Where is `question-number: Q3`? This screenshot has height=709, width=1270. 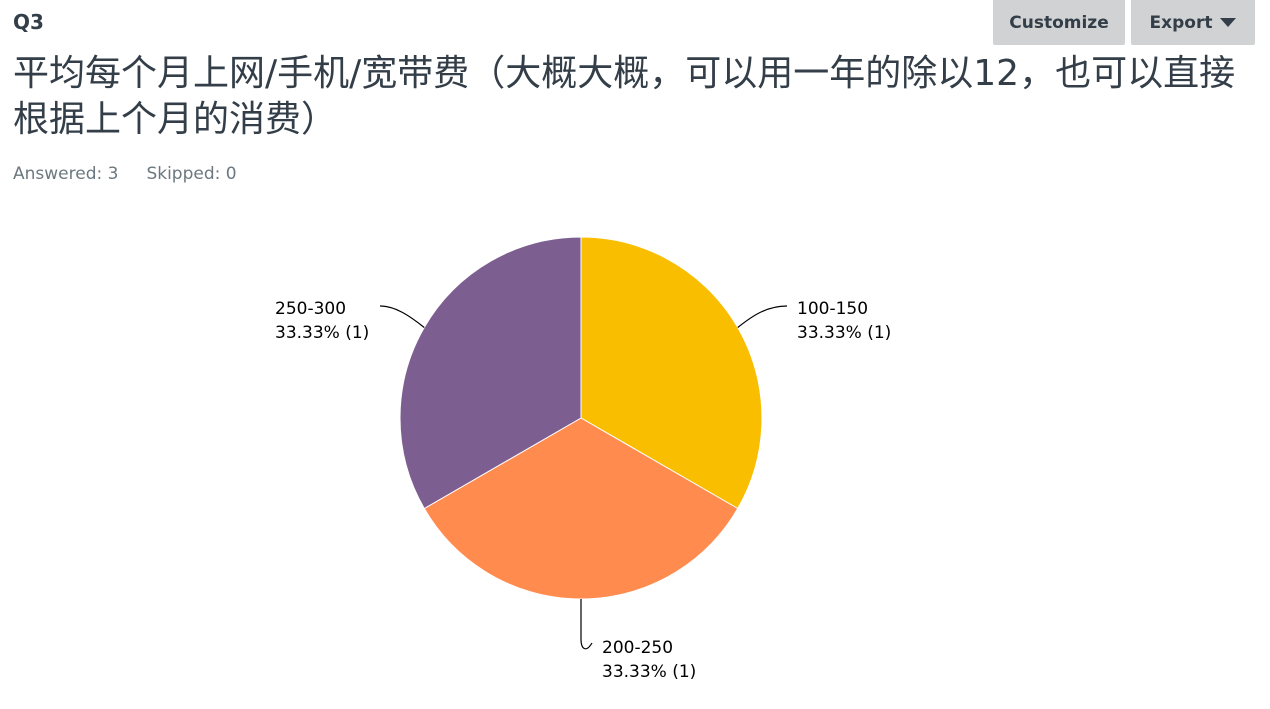 question-number: Q3 is located at coordinates (28, 22).